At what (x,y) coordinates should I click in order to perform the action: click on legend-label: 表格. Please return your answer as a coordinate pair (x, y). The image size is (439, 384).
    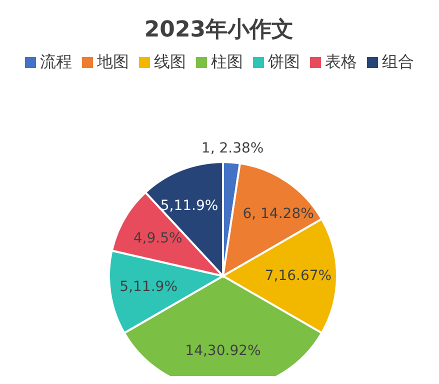
    Looking at the image, I should click on (341, 62).